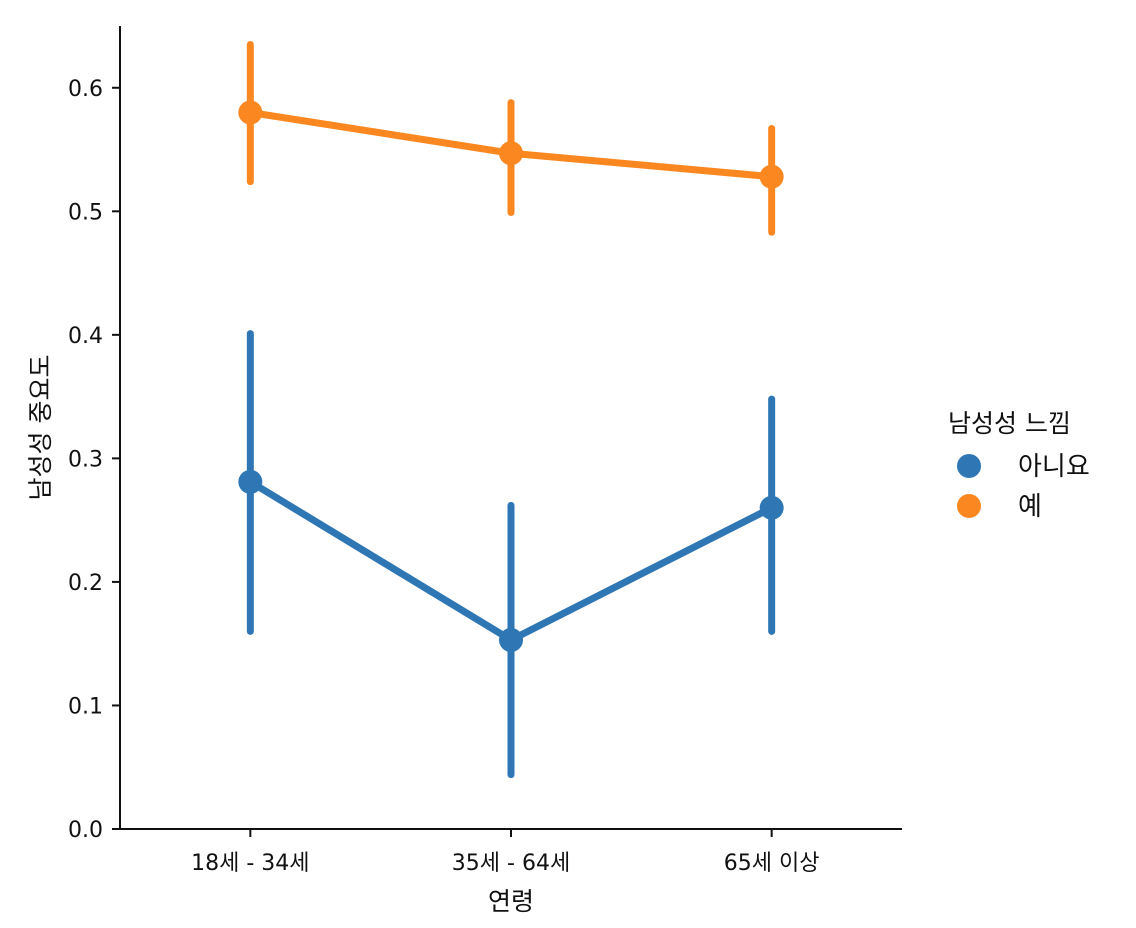 The width and height of the screenshot is (1136, 928). What do you see at coordinates (1009, 423) in the screenshot?
I see `legend-title: 남성성 느낌` at bounding box center [1009, 423].